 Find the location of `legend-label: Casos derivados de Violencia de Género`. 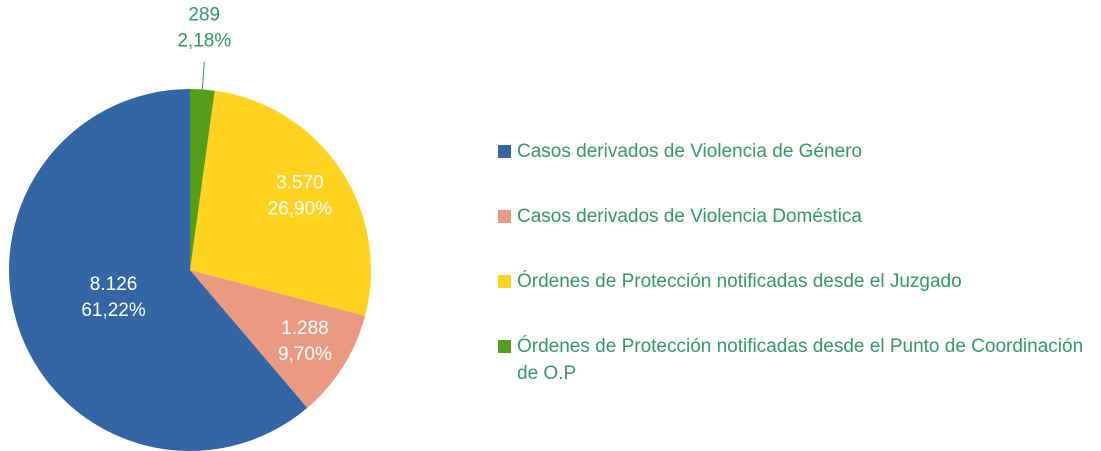

legend-label: Casos derivados de Violencia de Género is located at coordinates (690, 151).